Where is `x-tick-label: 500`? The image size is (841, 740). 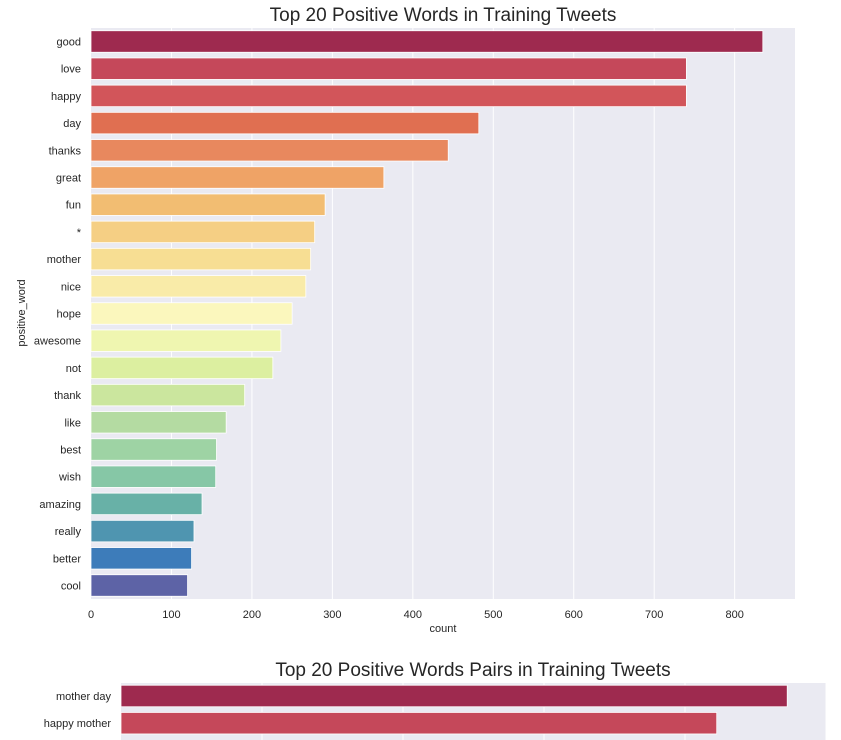 x-tick-label: 500 is located at coordinates (493, 615).